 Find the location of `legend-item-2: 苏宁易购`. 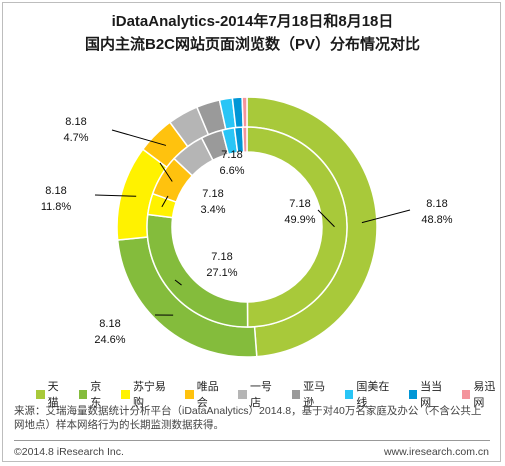

legend-item-2: 苏宁易购 is located at coordinates (148, 394).